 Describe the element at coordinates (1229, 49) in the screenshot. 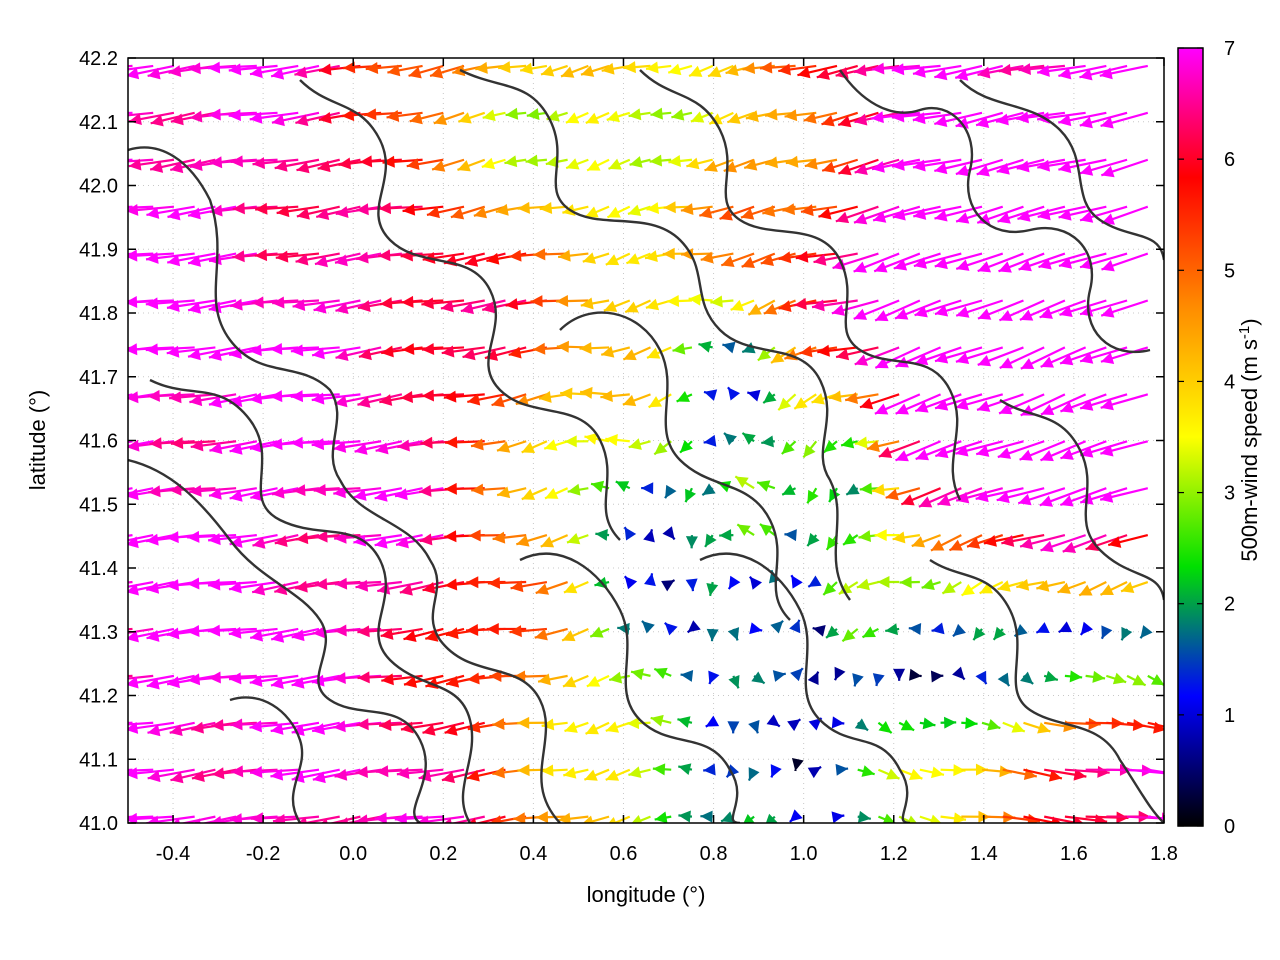

I see `colorbar-tick-label: 7` at that location.